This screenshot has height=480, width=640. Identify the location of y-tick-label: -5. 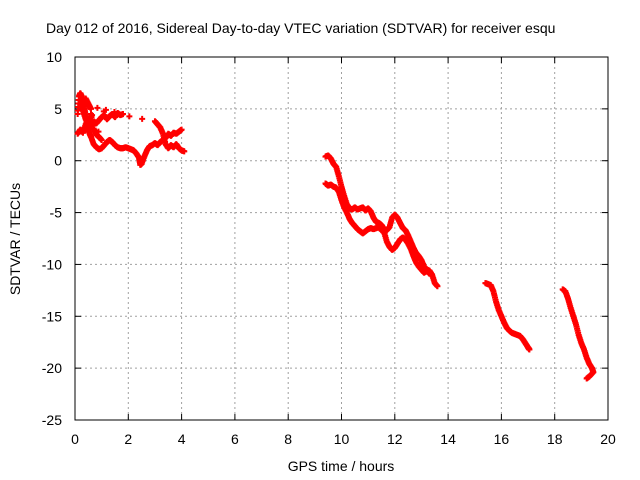
(56, 213).